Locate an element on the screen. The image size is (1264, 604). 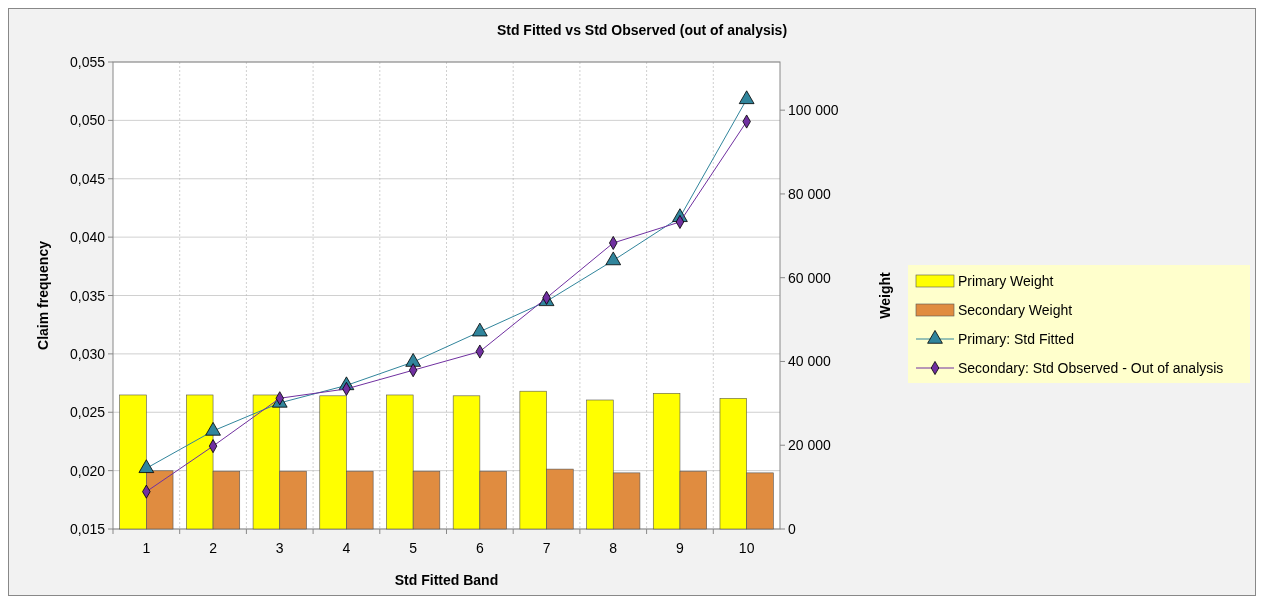
y-axis-title: Claim frequency is located at coordinates (43, 295).